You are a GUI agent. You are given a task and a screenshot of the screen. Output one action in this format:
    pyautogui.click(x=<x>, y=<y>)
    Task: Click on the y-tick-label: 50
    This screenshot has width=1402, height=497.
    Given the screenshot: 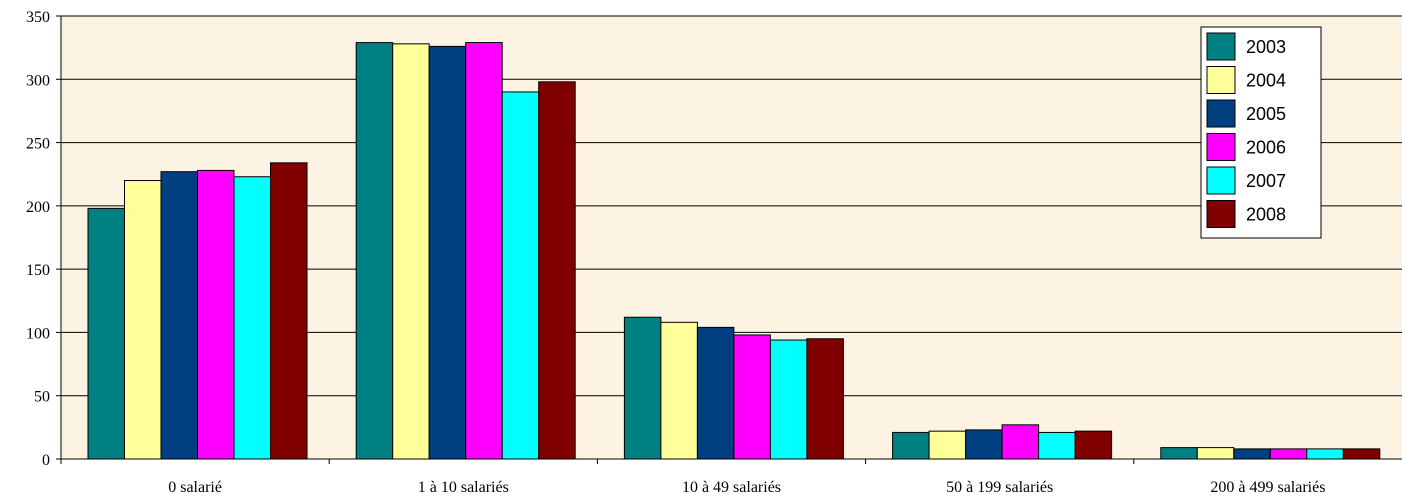 What is the action you would take?
    pyautogui.click(x=42, y=397)
    